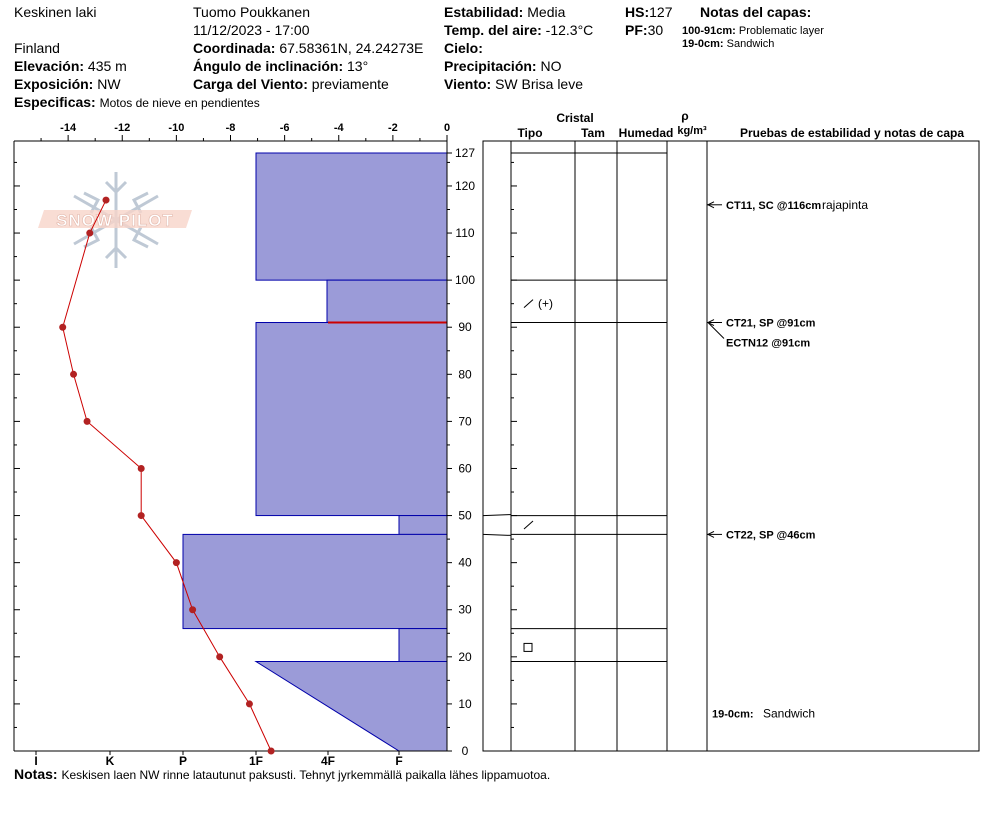  I want to click on temp-tick-label: -8, so click(231, 128).